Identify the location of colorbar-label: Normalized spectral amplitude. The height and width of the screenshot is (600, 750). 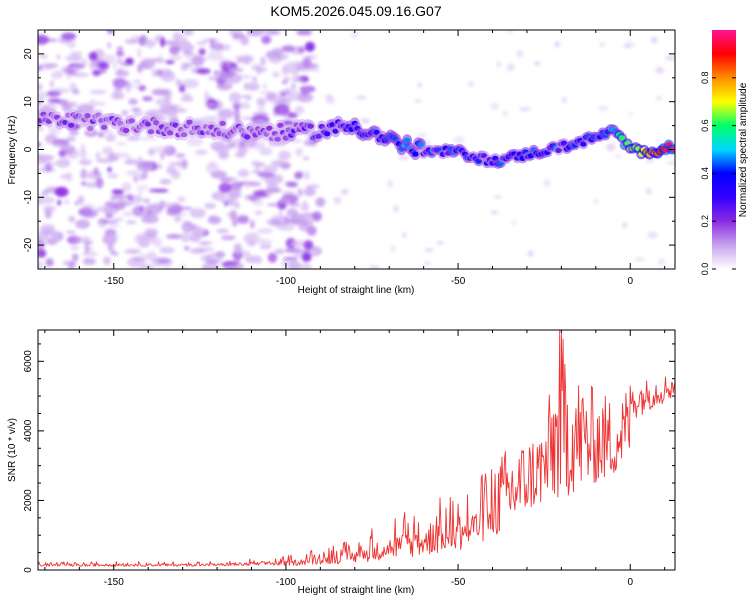
(743, 149).